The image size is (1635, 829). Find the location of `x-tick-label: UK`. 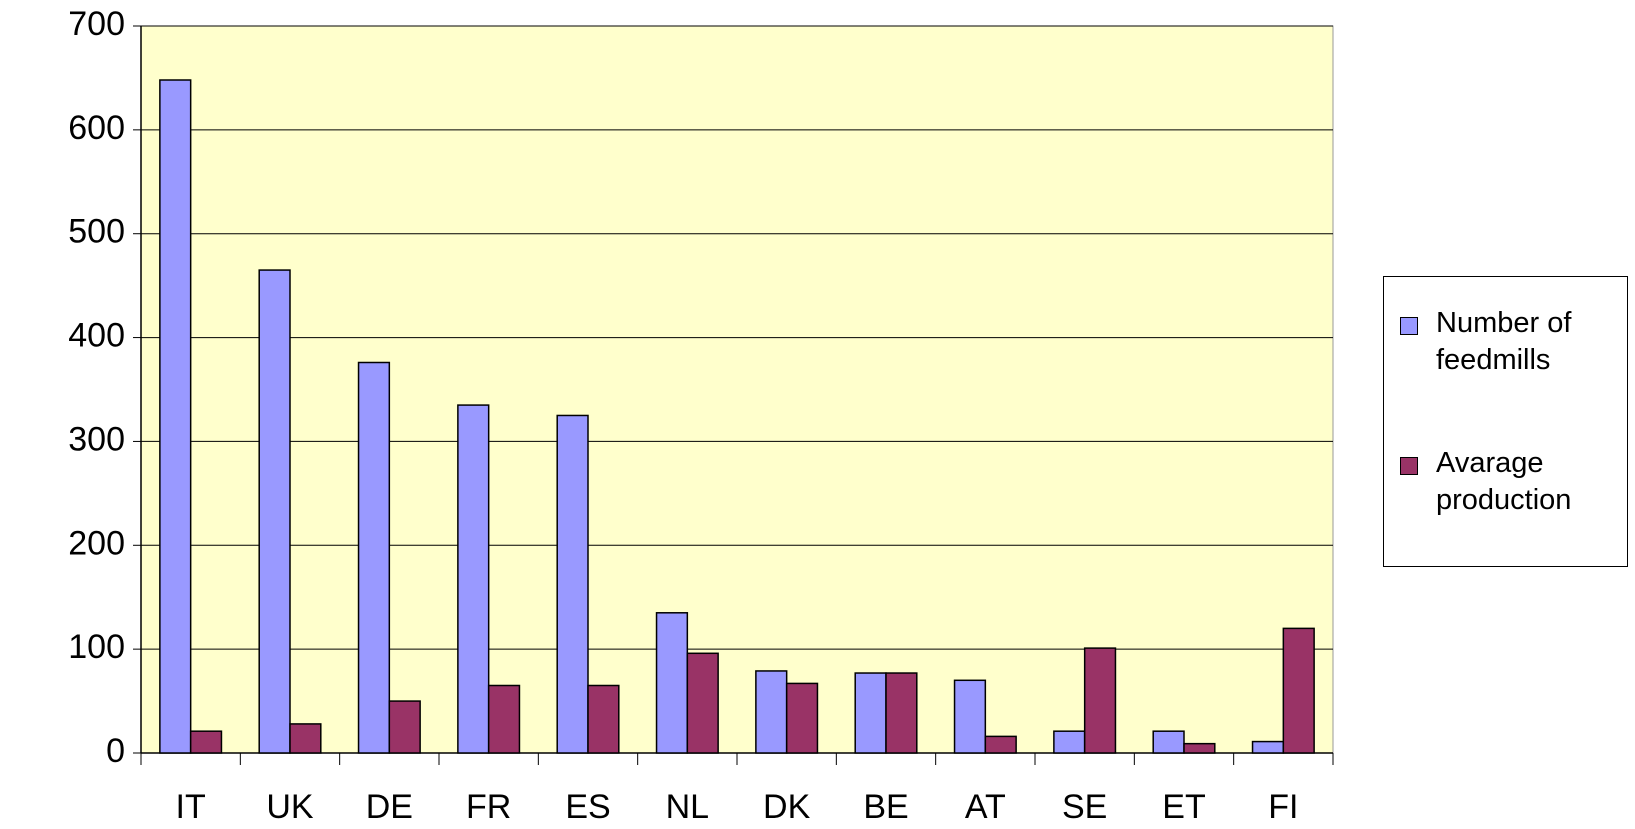

x-tick-label: UK is located at coordinates (290, 807).